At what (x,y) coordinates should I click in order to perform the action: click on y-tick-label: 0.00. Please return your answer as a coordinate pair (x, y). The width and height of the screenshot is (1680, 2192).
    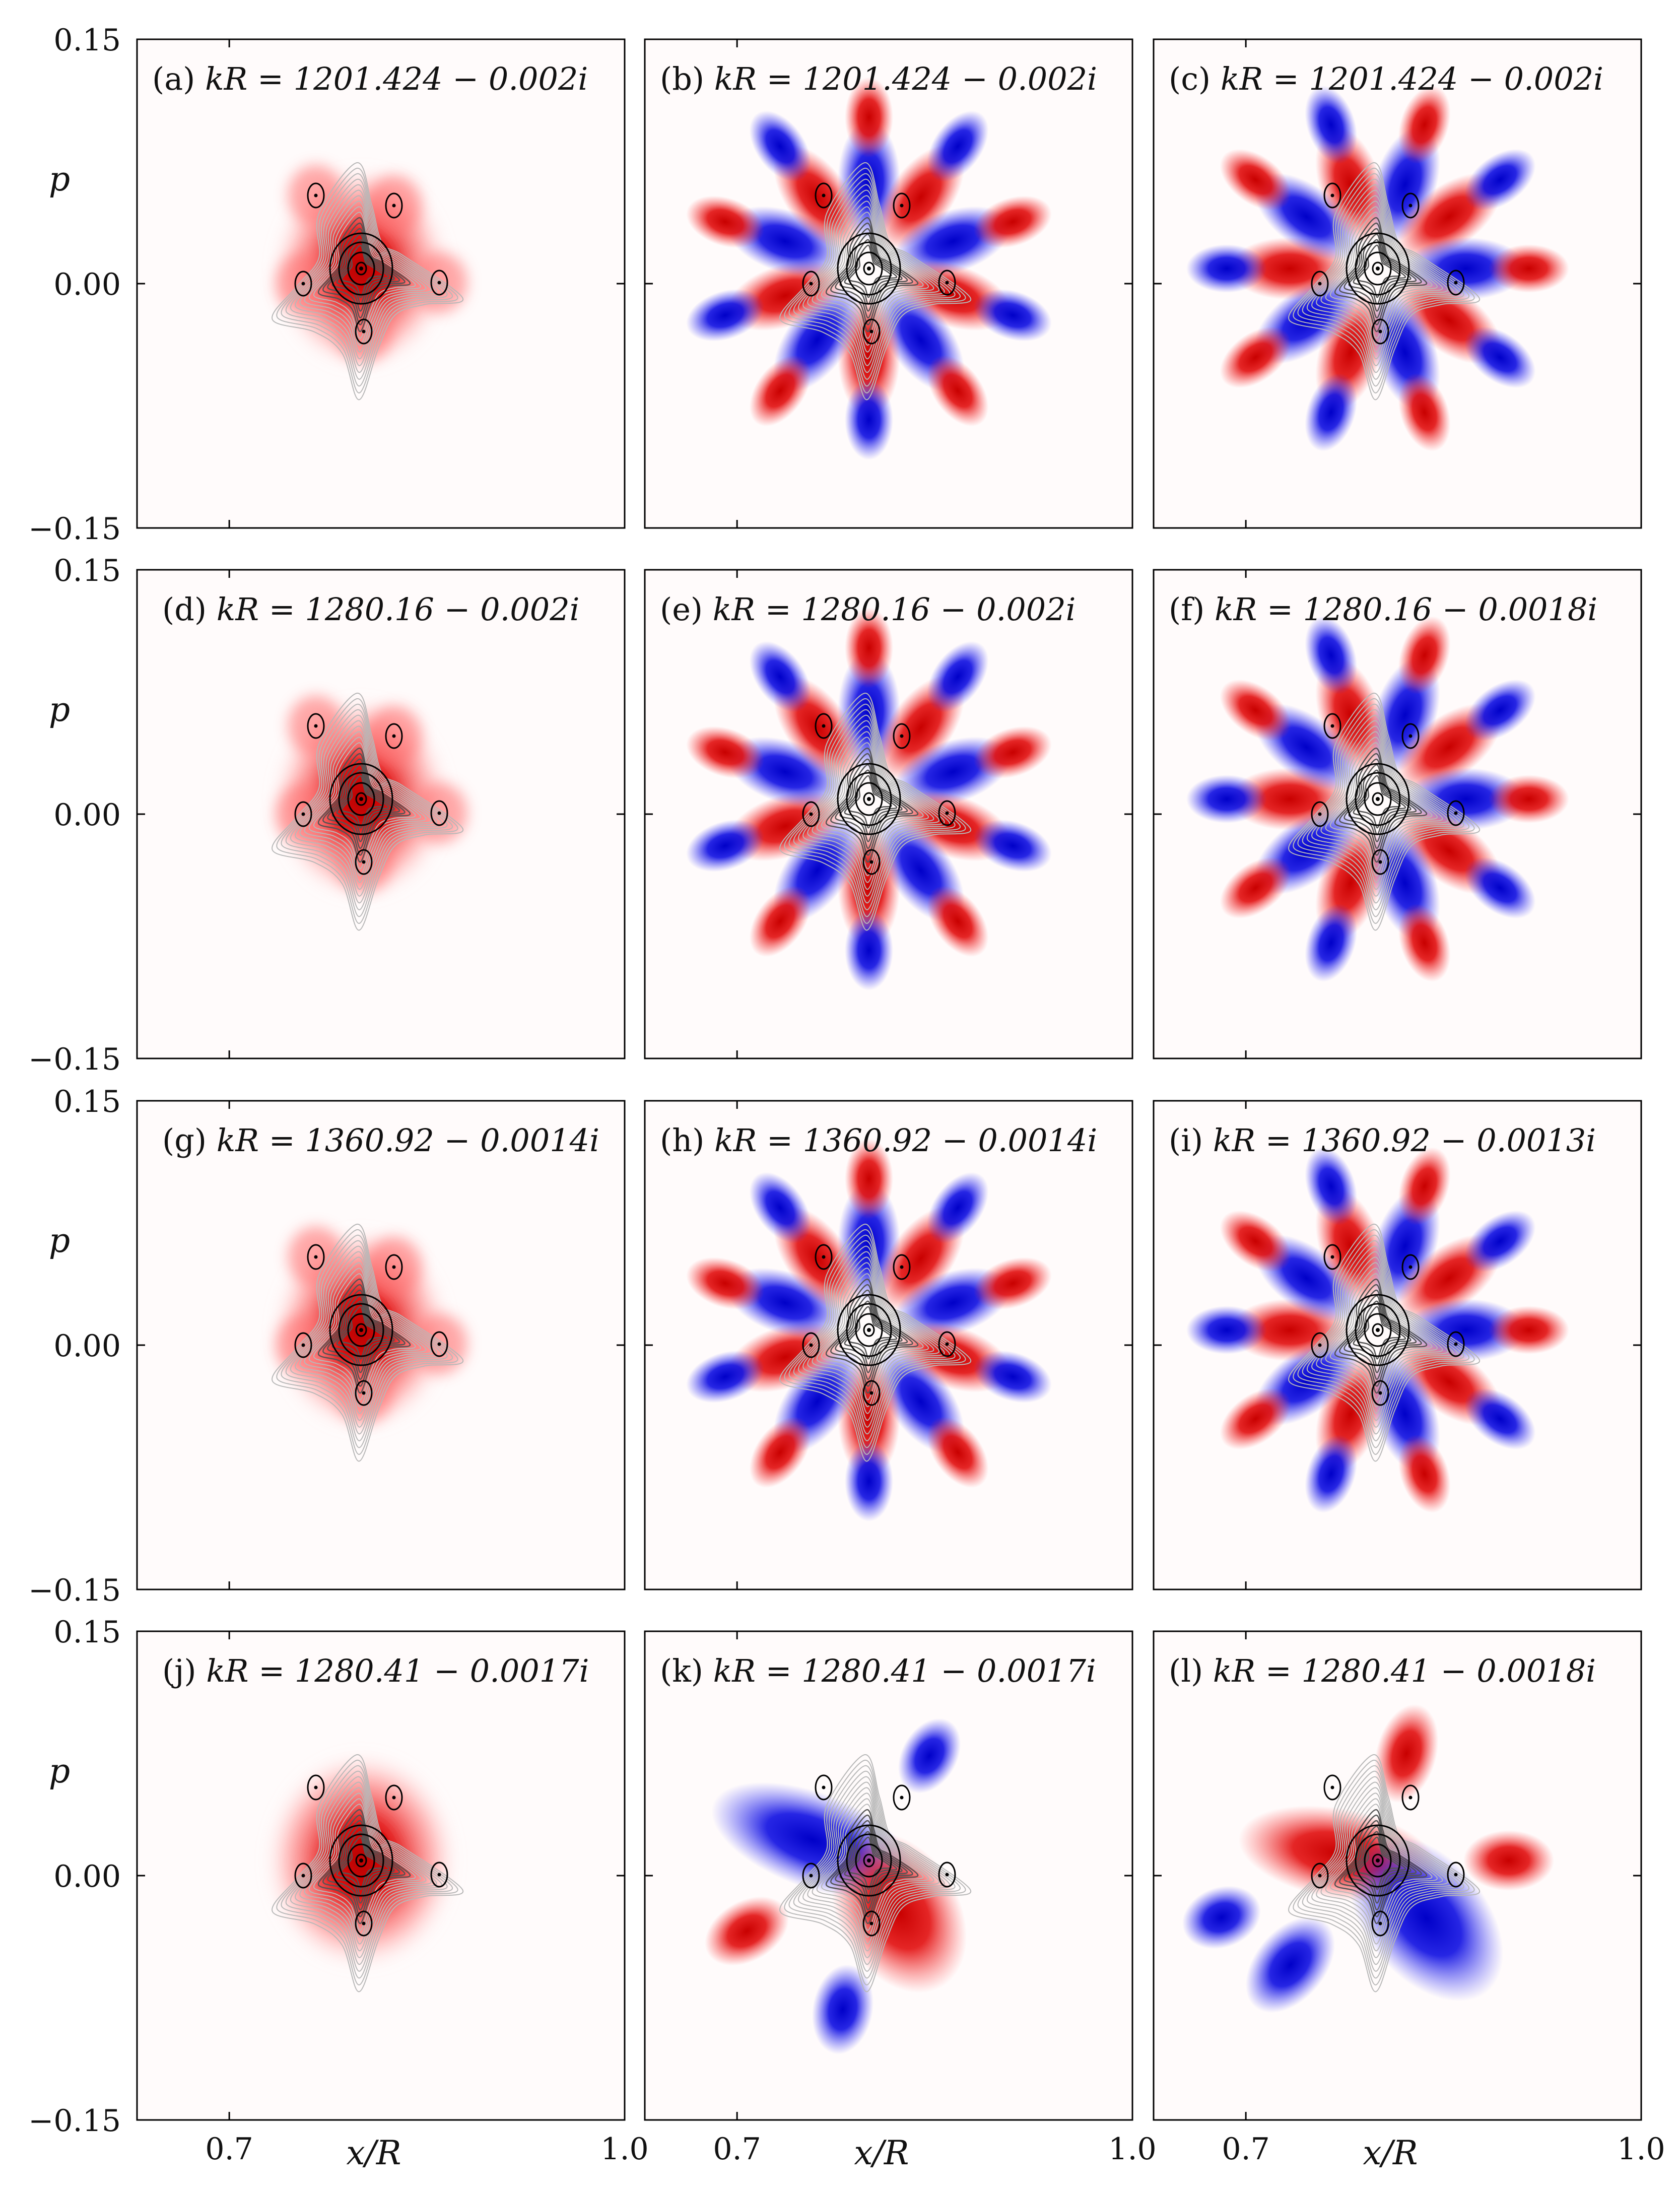
    Looking at the image, I should click on (87, 1876).